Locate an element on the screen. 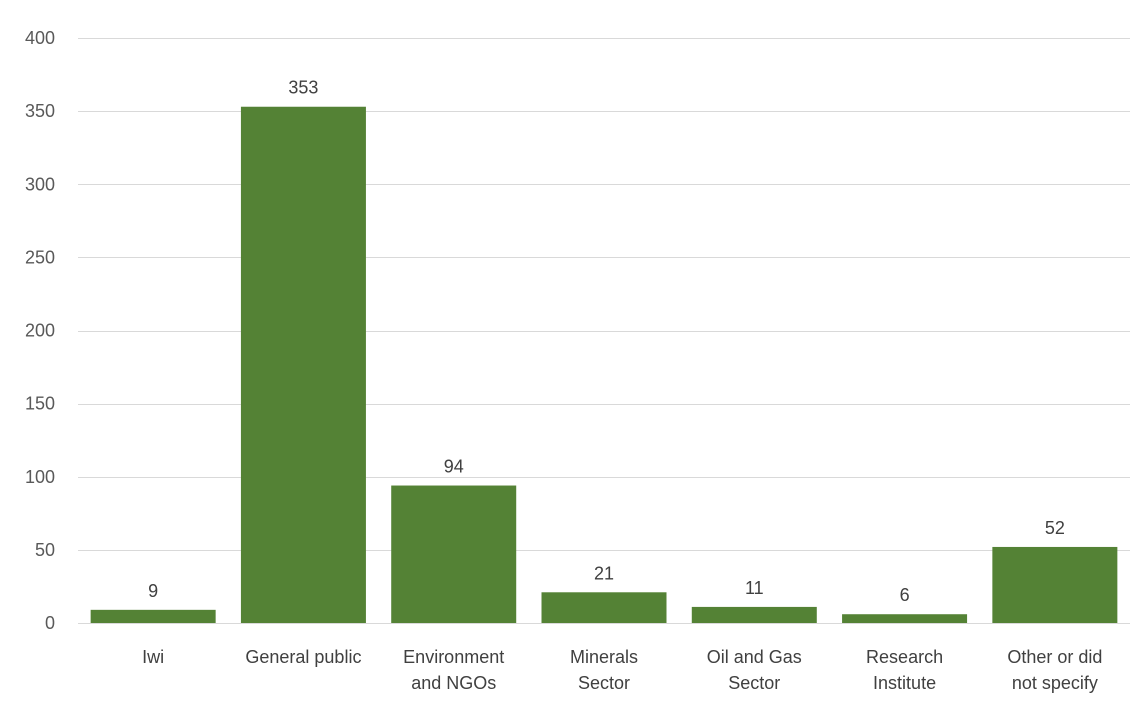 This screenshot has height=704, width=1135. category-label: Minerals Sector is located at coordinates (604, 670).